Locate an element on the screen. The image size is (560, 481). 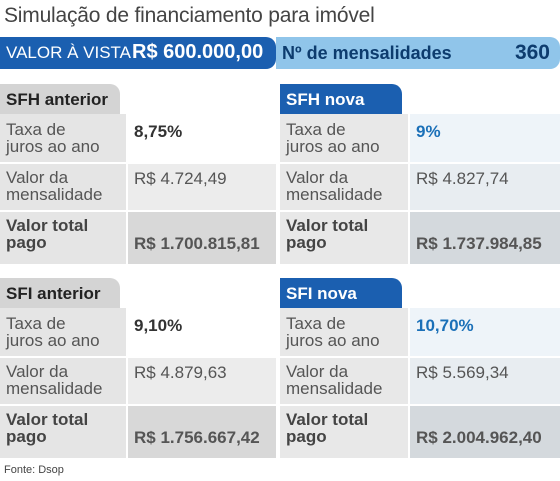
sfi-anterior-total-value: R$ 1.756.667,42 is located at coordinates (202, 432).